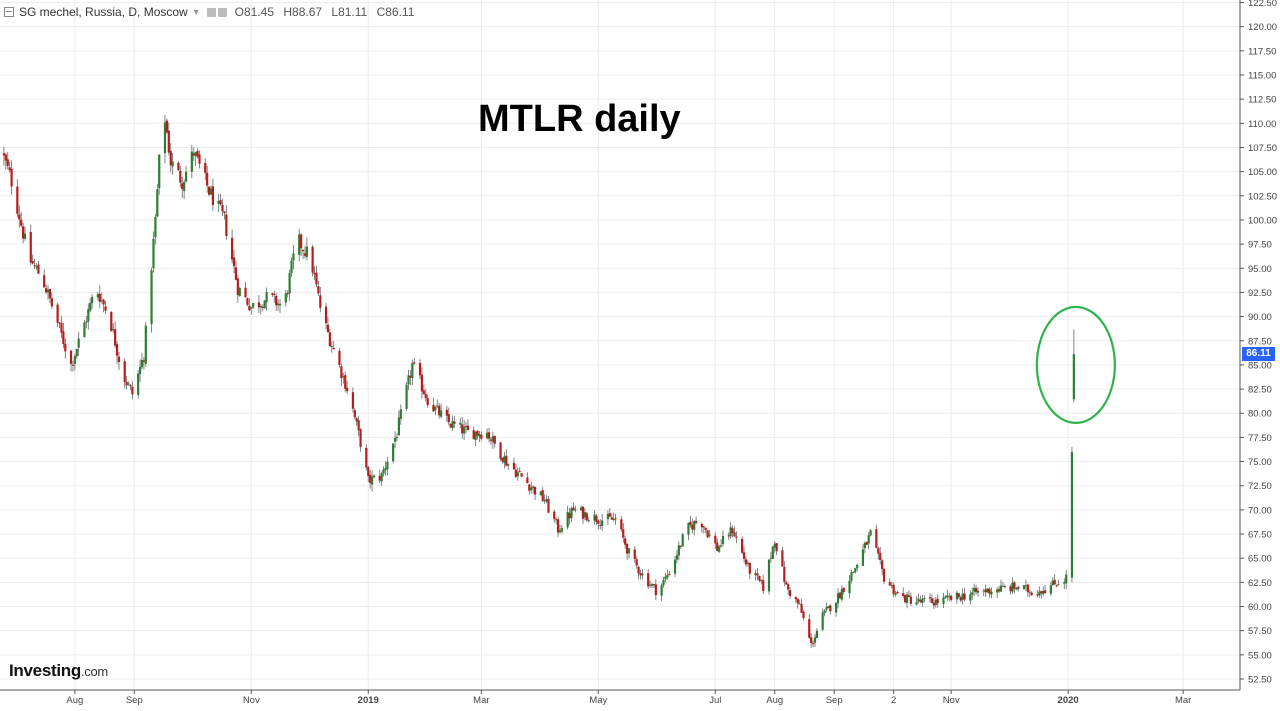 This screenshot has width=1280, height=711. Describe the element at coordinates (94, 671) in the screenshot. I see `logo-suffix: .com` at that location.